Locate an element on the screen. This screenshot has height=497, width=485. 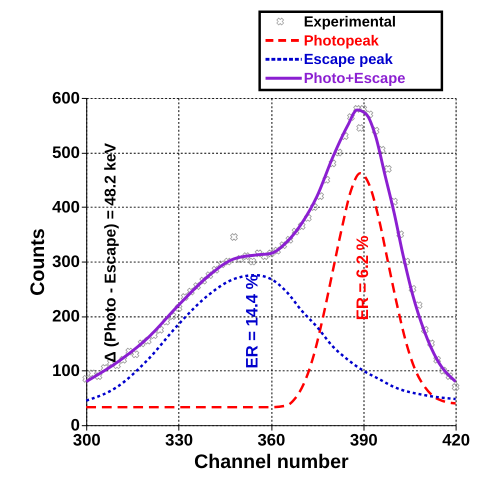
y-tick-label: 300 is located at coordinates (66, 261).